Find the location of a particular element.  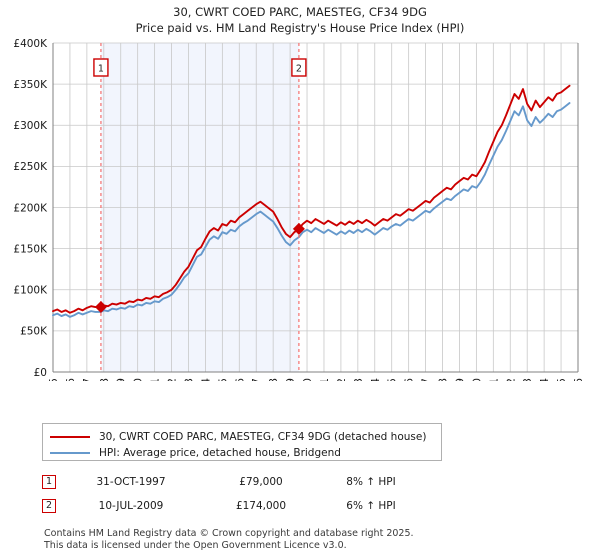

x-tick-label: 2008 is located at coordinates (274, 379).